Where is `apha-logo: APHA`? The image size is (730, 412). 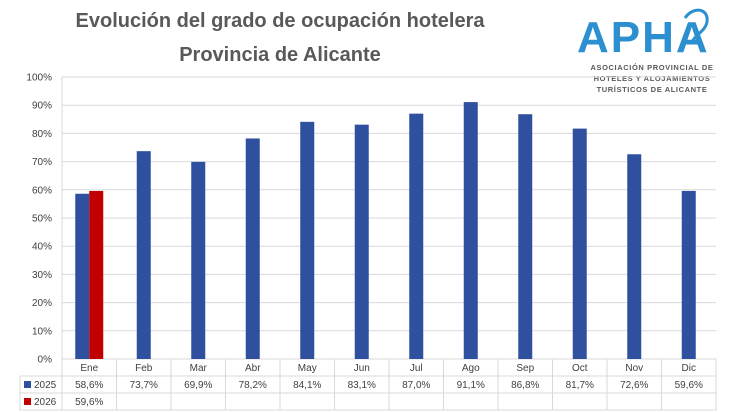
apha-logo: APHA is located at coordinates (643, 35).